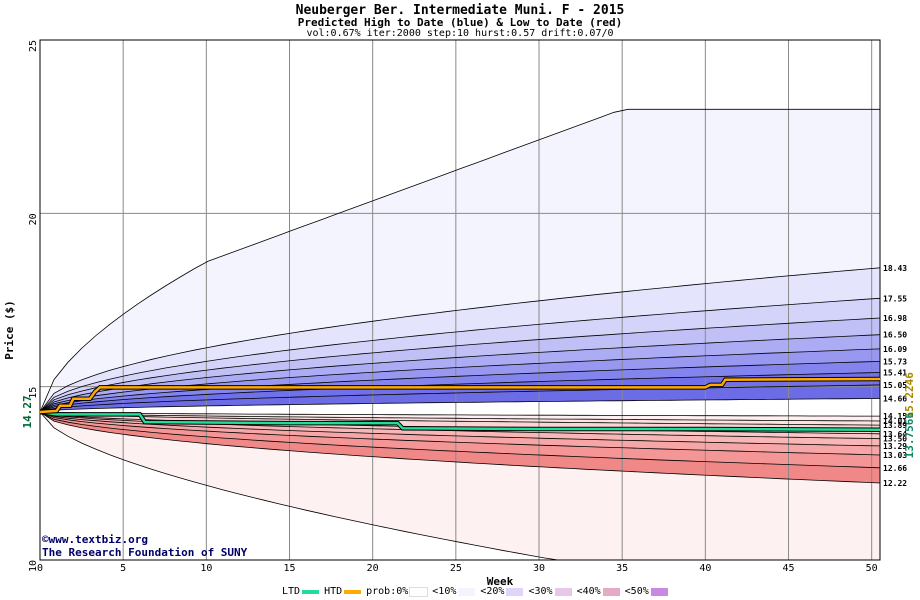 This screenshot has width=920, height=600. What do you see at coordinates (477, 591) in the screenshot?
I see `legend: LTD HTD prob:0% <10% <20% <30% <40% <50` at bounding box center [477, 591].